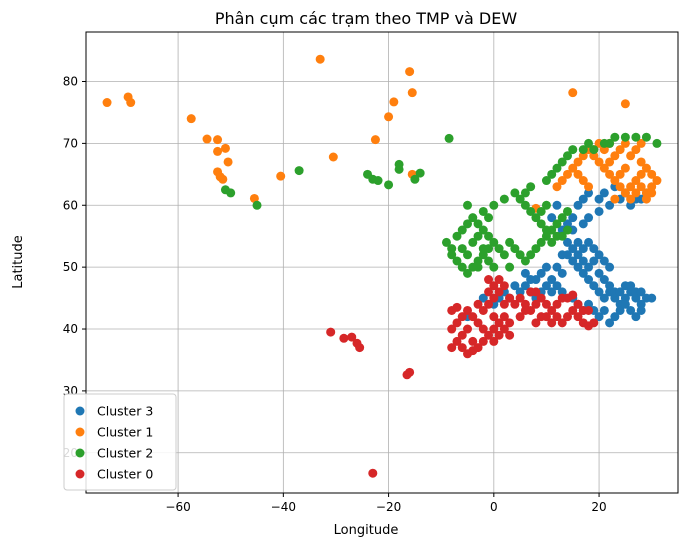  I want to click on x-tick-label: 20, so click(598, 507).